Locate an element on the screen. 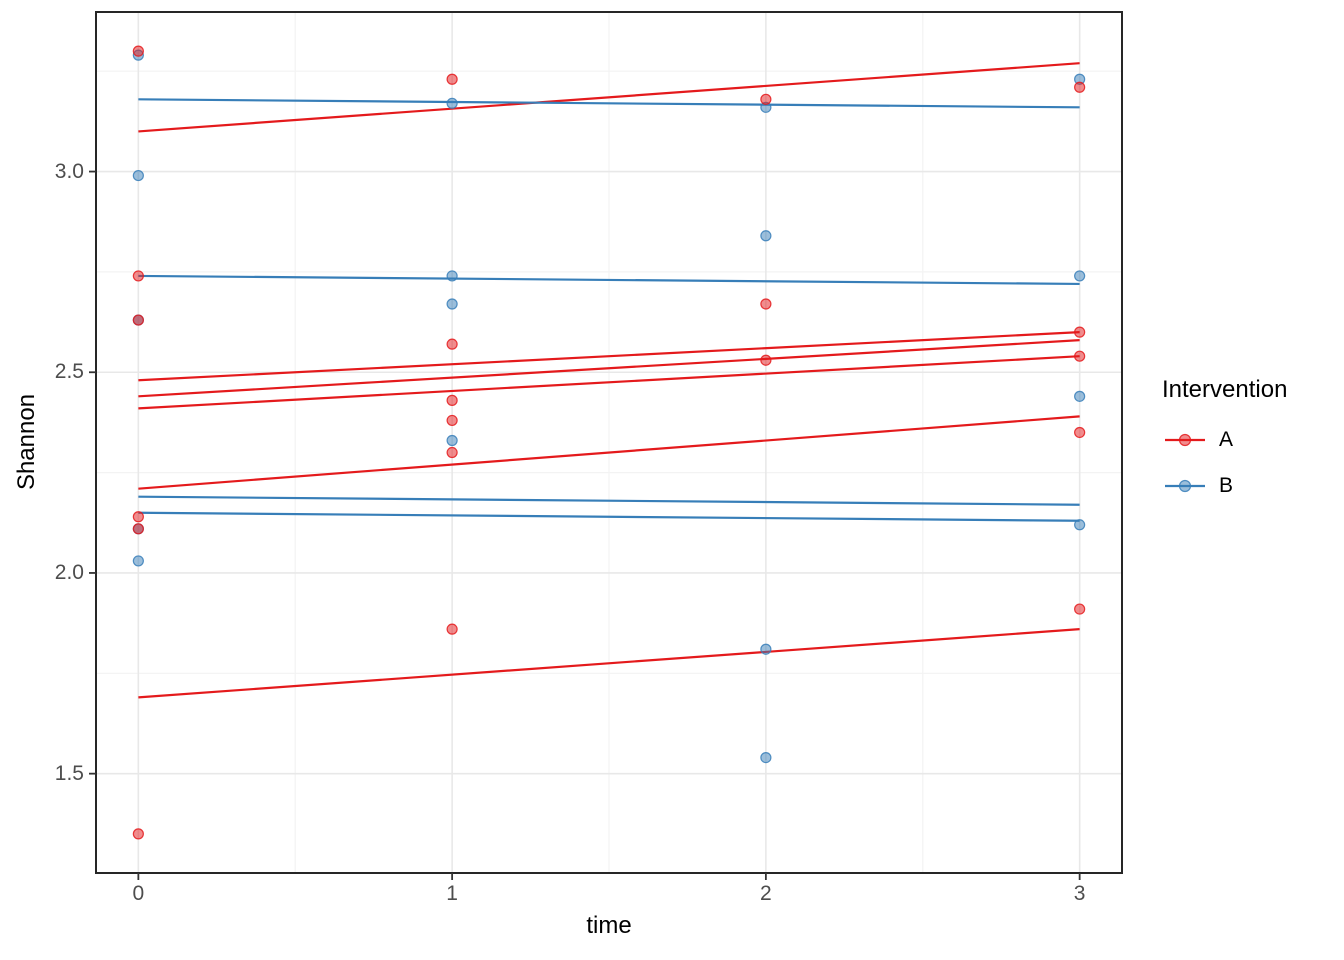 This screenshot has height=960, width=1344. legend-item-a: A is located at coordinates (1253, 440).